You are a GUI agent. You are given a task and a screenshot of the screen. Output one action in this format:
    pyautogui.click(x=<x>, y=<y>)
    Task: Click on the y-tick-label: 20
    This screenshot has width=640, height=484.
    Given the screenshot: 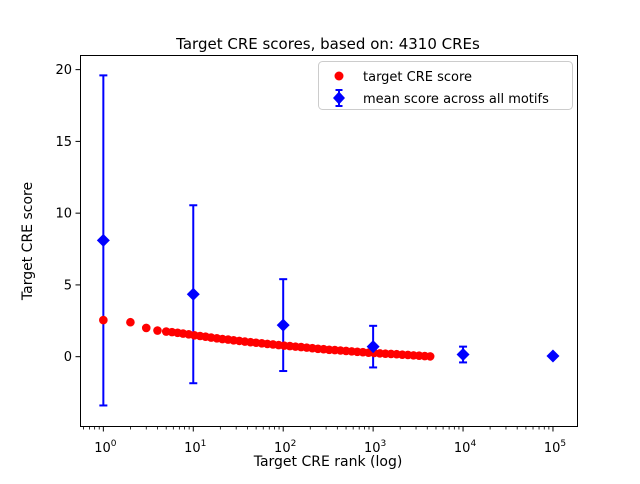 What is the action you would take?
    pyautogui.click(x=63, y=70)
    